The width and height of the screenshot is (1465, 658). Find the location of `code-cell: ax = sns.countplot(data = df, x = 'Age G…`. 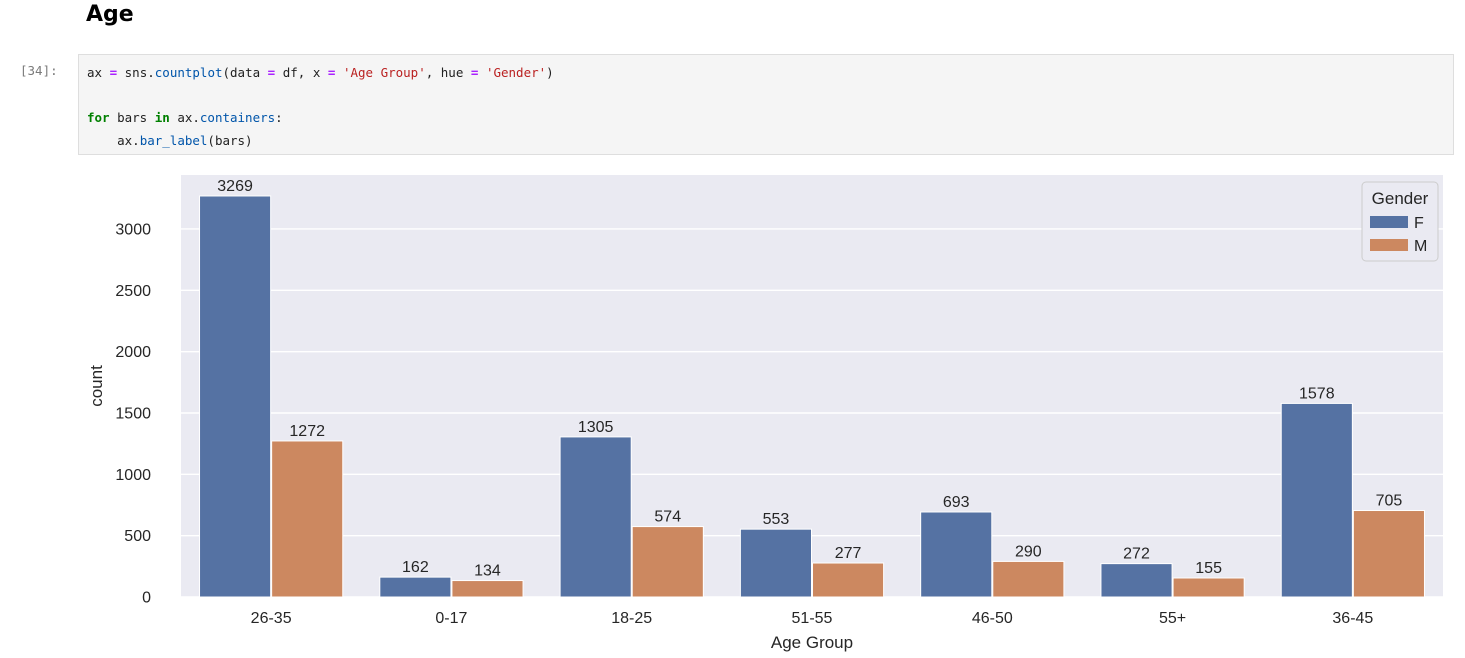

code-cell: ax = sns.countplot(data = df, x = 'Age G… is located at coordinates (766, 104).